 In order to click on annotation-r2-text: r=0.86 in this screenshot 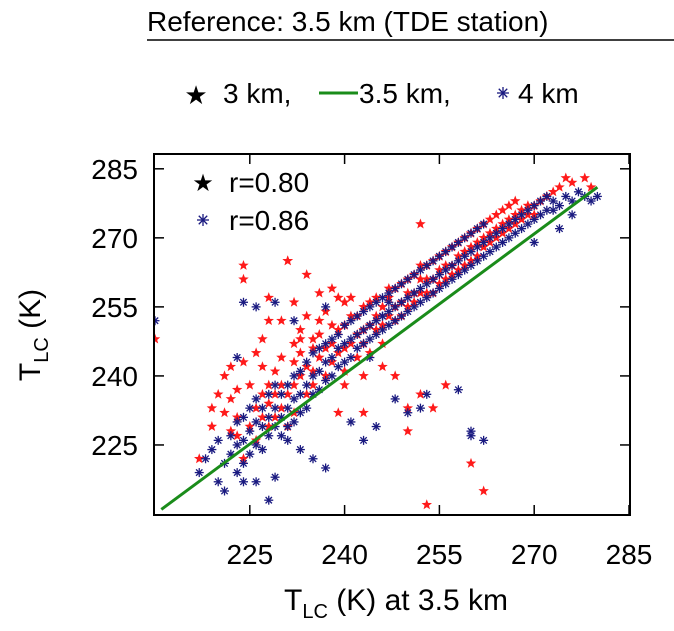, I will do `click(269, 220)`.